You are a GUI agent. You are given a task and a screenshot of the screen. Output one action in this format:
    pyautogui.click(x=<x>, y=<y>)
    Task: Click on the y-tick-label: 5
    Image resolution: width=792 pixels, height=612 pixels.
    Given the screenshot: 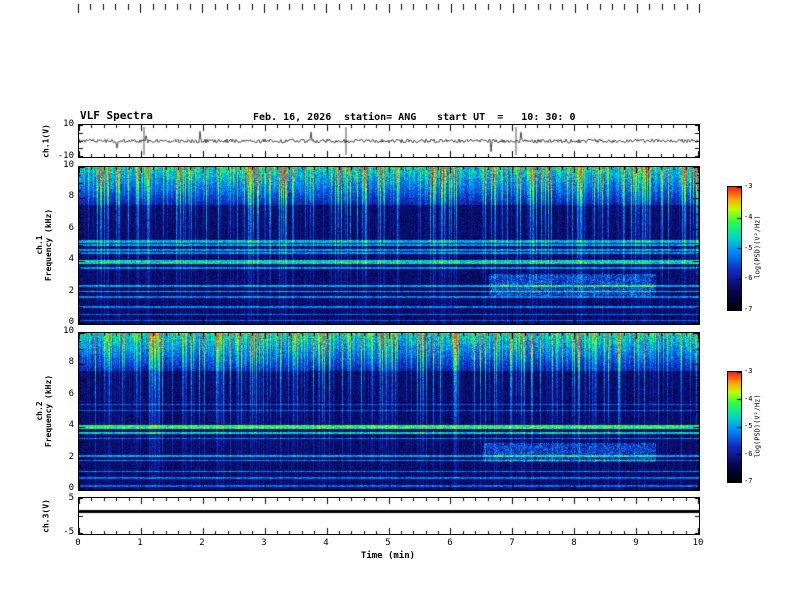 What is the action you would take?
    pyautogui.click(x=71, y=498)
    